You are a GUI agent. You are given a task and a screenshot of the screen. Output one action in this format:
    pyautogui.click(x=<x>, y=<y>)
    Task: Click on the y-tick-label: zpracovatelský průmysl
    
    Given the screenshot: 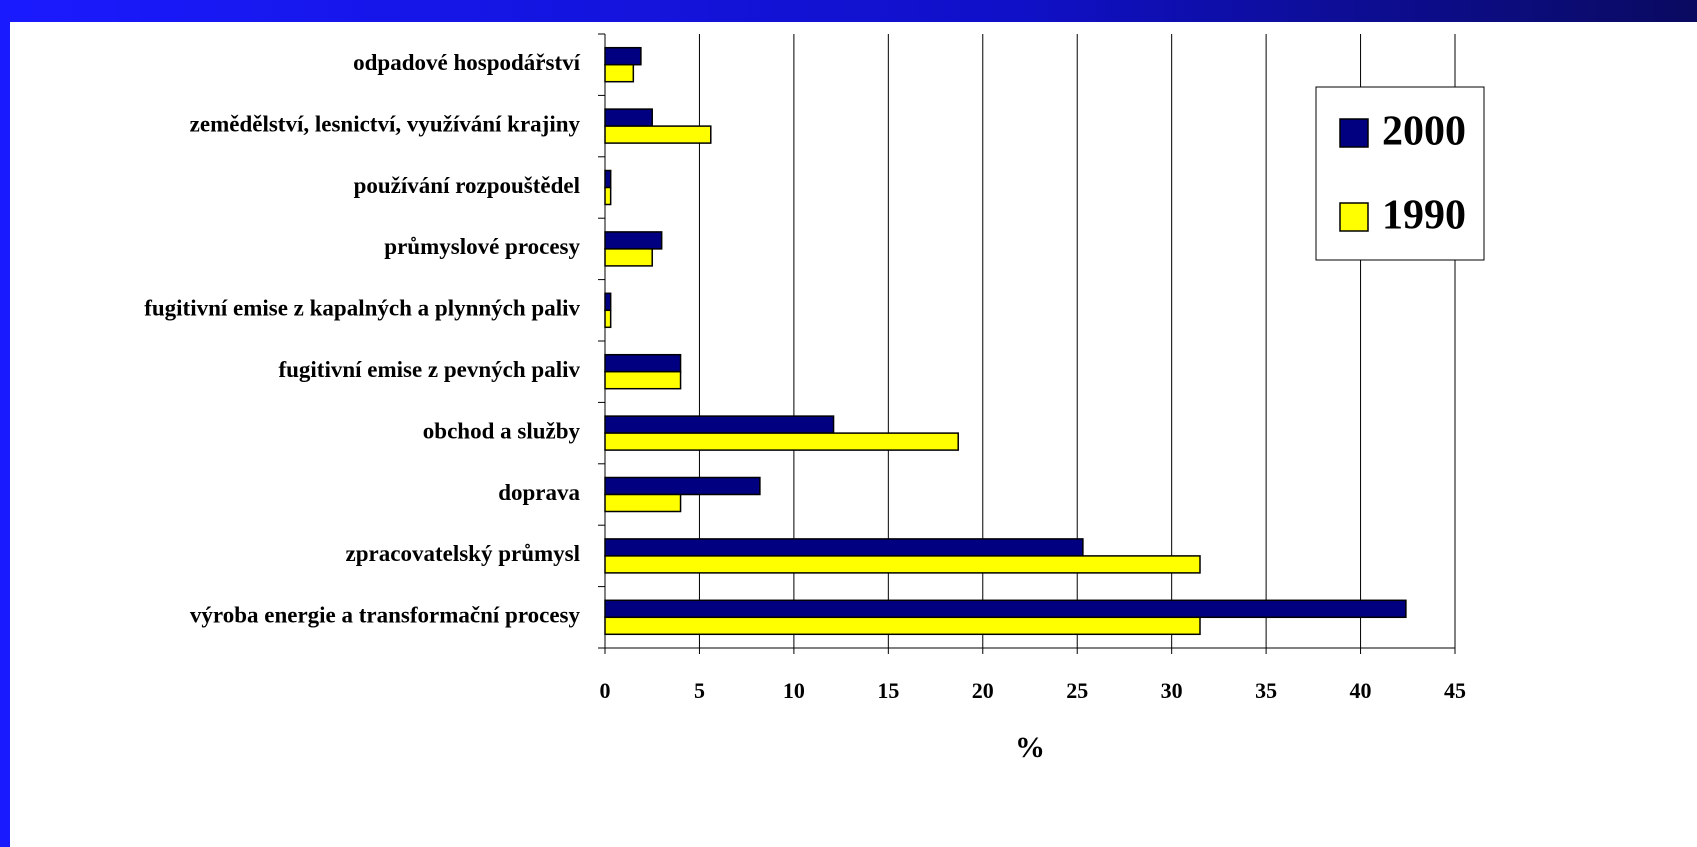 What is the action you would take?
    pyautogui.click(x=463, y=553)
    